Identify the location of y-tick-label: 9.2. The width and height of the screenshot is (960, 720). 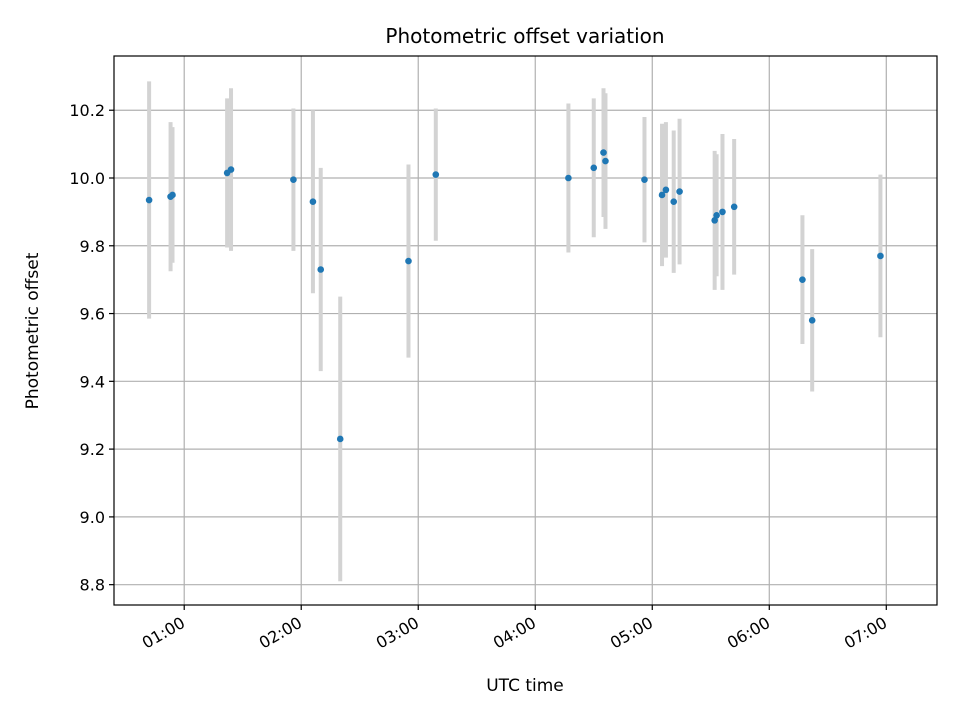
(92, 449).